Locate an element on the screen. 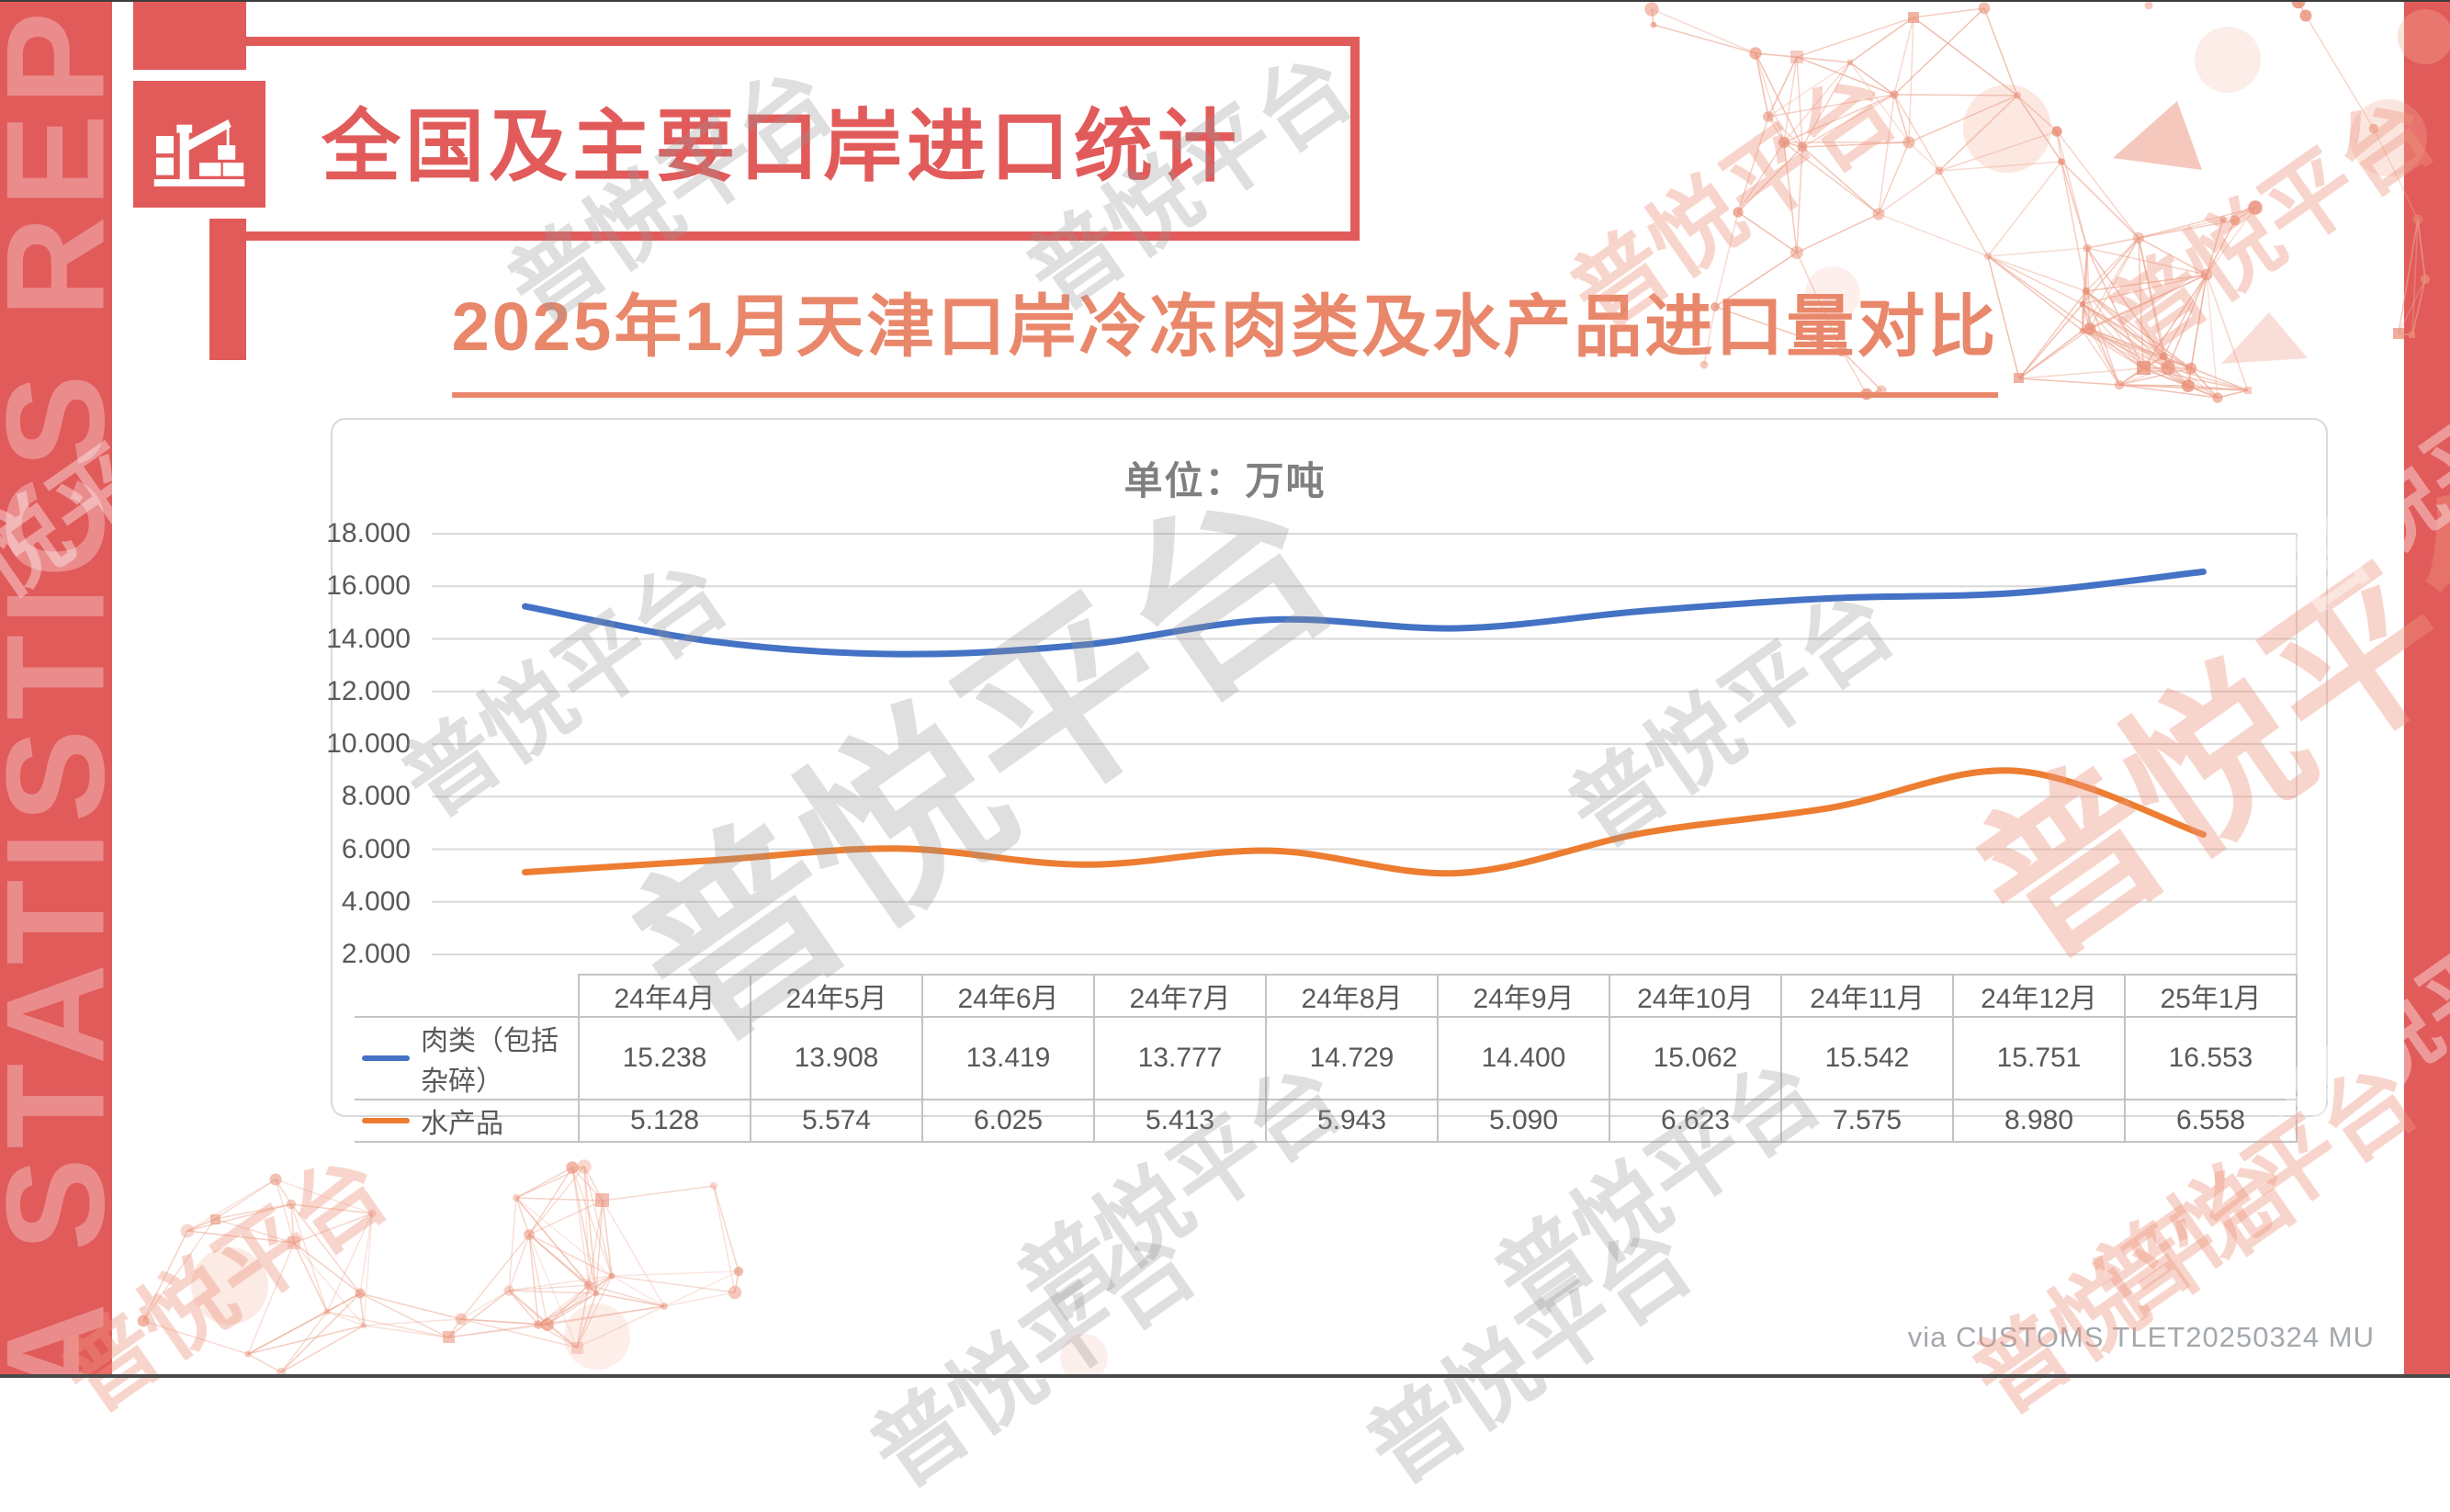 This screenshot has width=2450, height=1512. footer-attribution: via CUSTOMS TLET20250324 MU is located at coordinates (2141, 1337).